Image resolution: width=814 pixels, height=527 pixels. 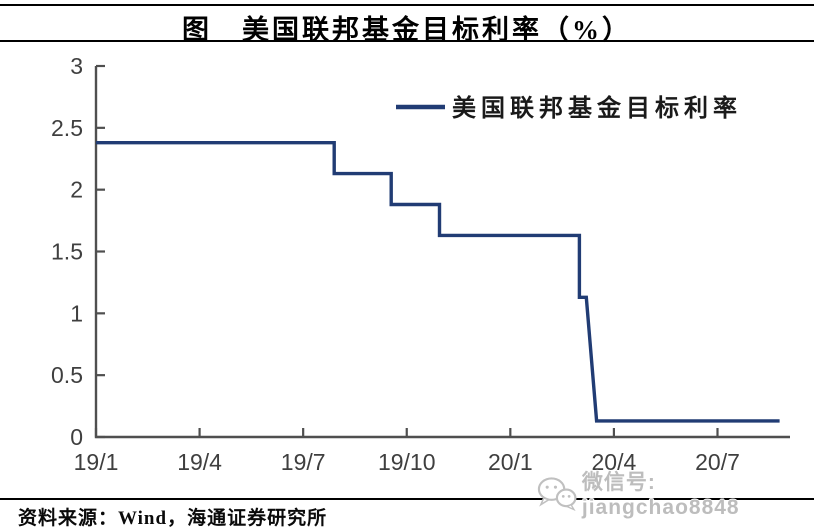 I want to click on footer-divider, so click(x=407, y=499).